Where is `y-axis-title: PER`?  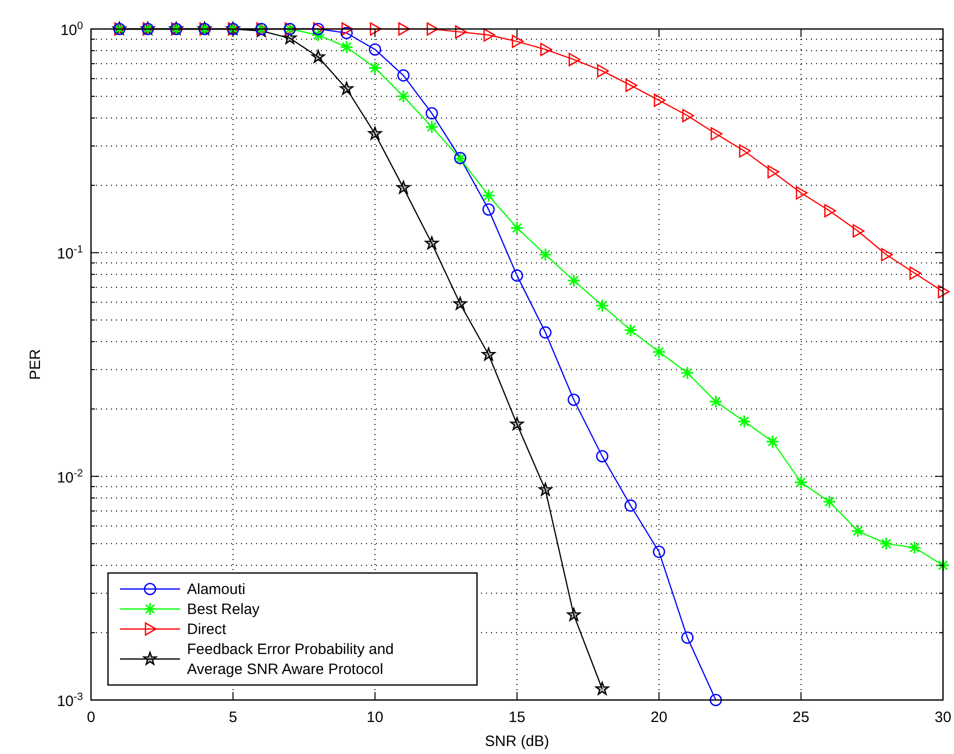
y-axis-title: PER is located at coordinates (35, 364).